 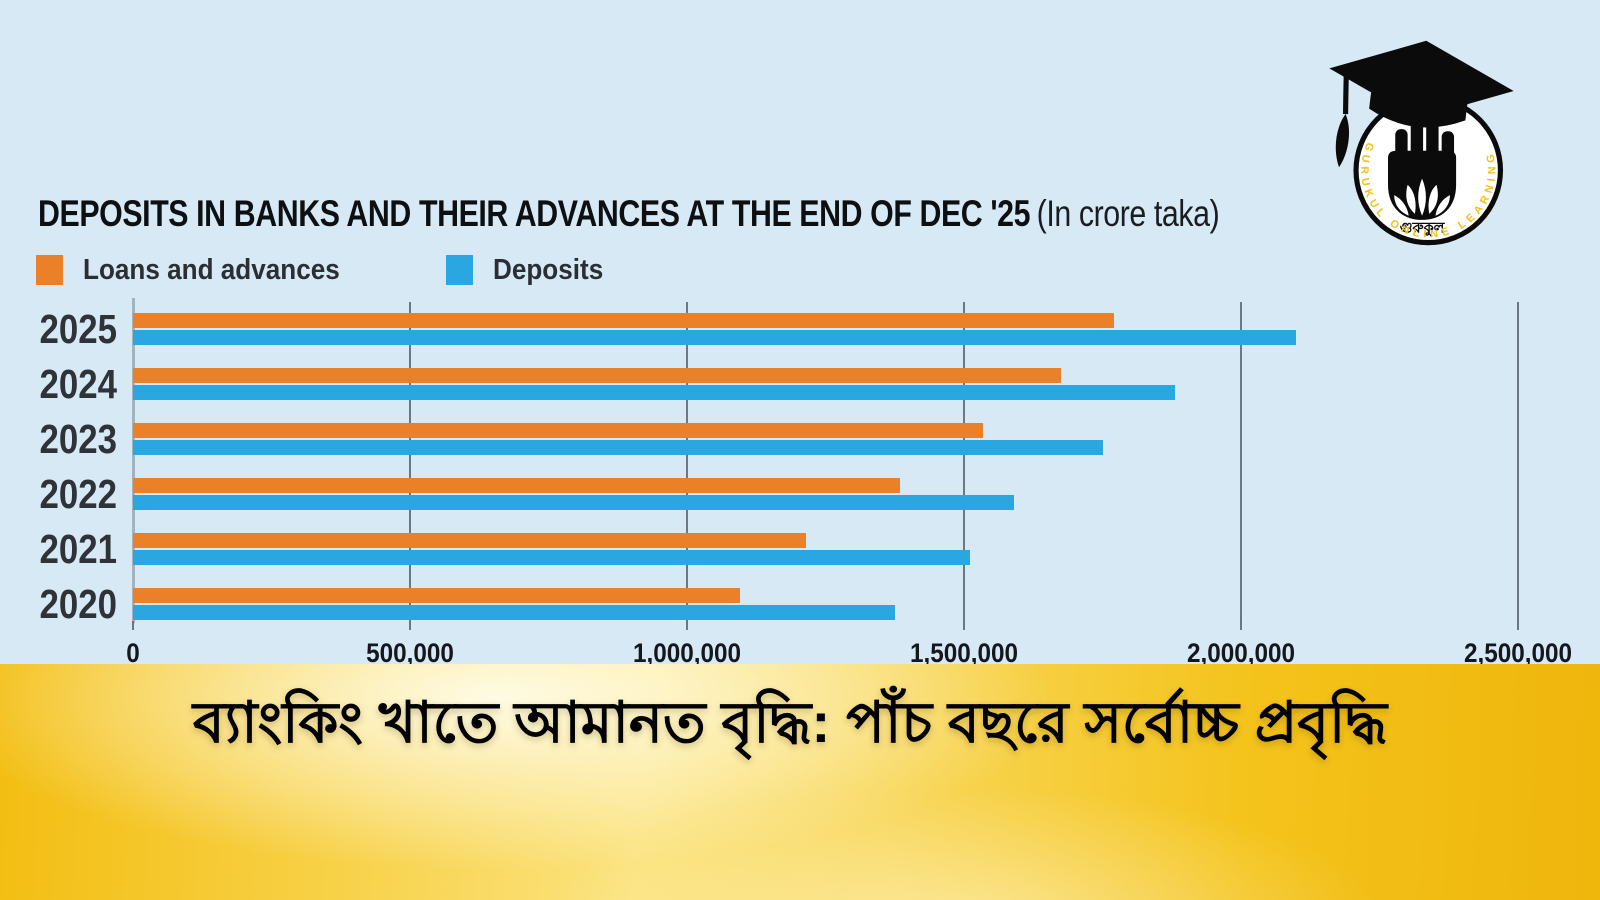 What do you see at coordinates (573, 502) in the screenshot?
I see `bar-deposits-2022` at bounding box center [573, 502].